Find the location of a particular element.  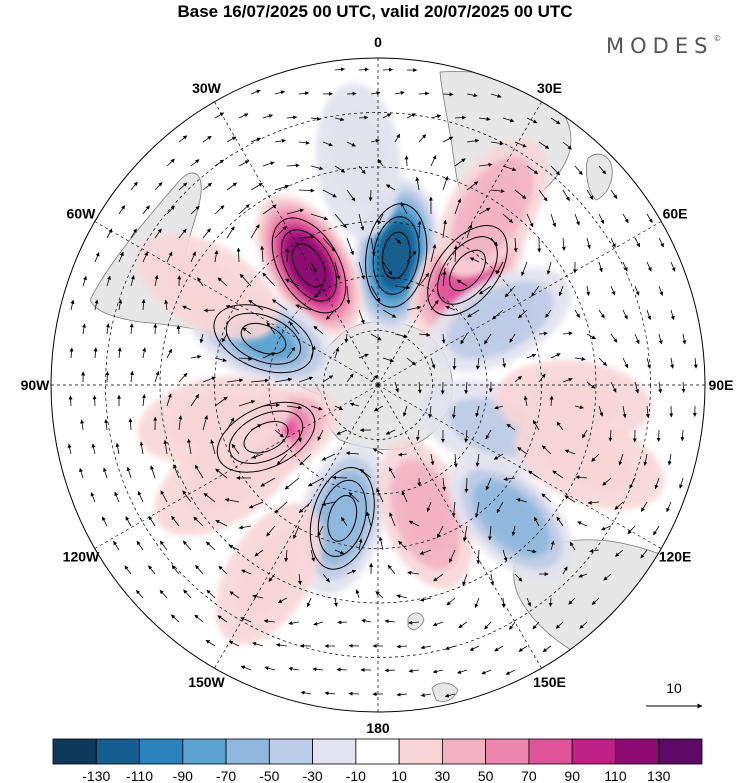

longitude-label: 60W is located at coordinates (82, 214).